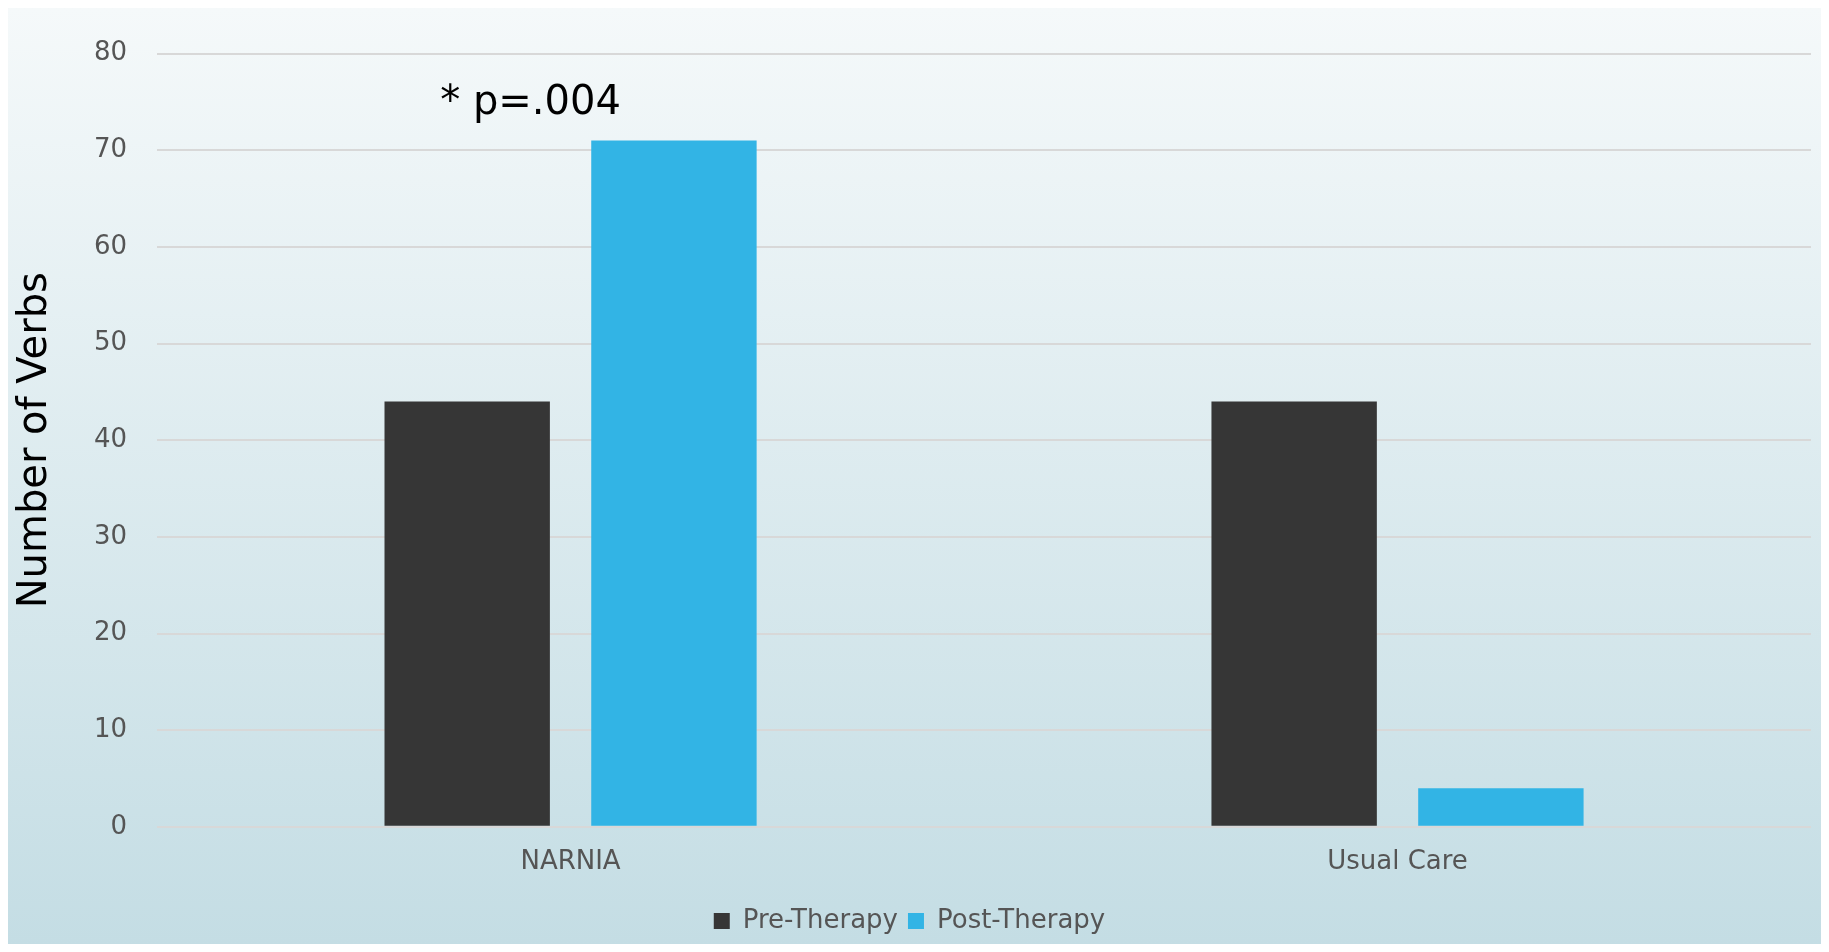 The height and width of the screenshot is (952, 1829). What do you see at coordinates (570, 860) in the screenshot?
I see `x-tick-label: NARNIA` at bounding box center [570, 860].